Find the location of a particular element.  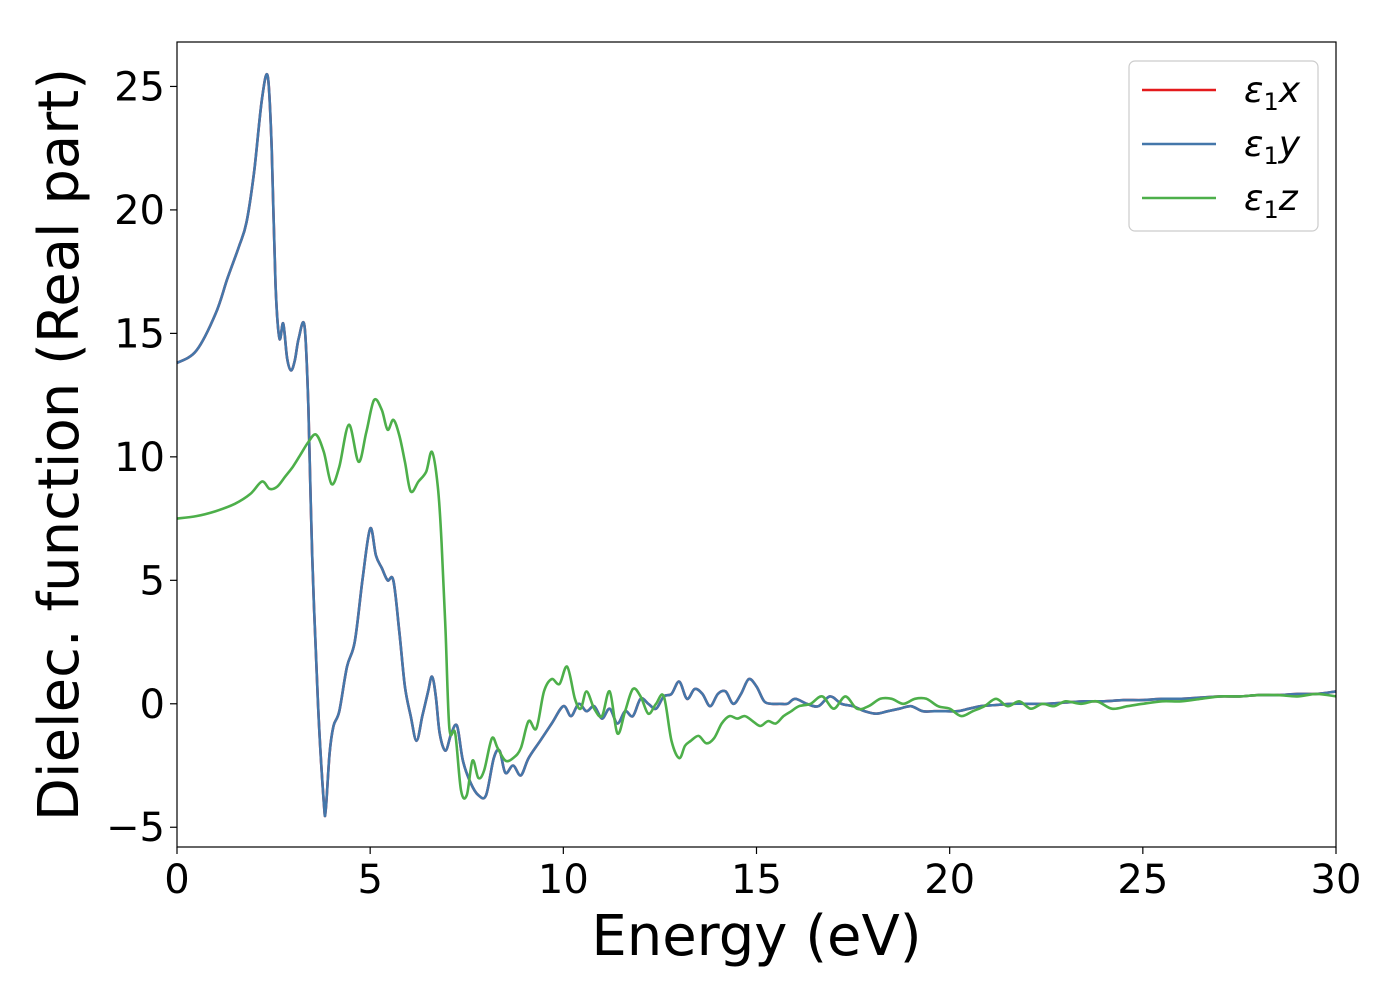

legend-box is located at coordinates (1223, 146).